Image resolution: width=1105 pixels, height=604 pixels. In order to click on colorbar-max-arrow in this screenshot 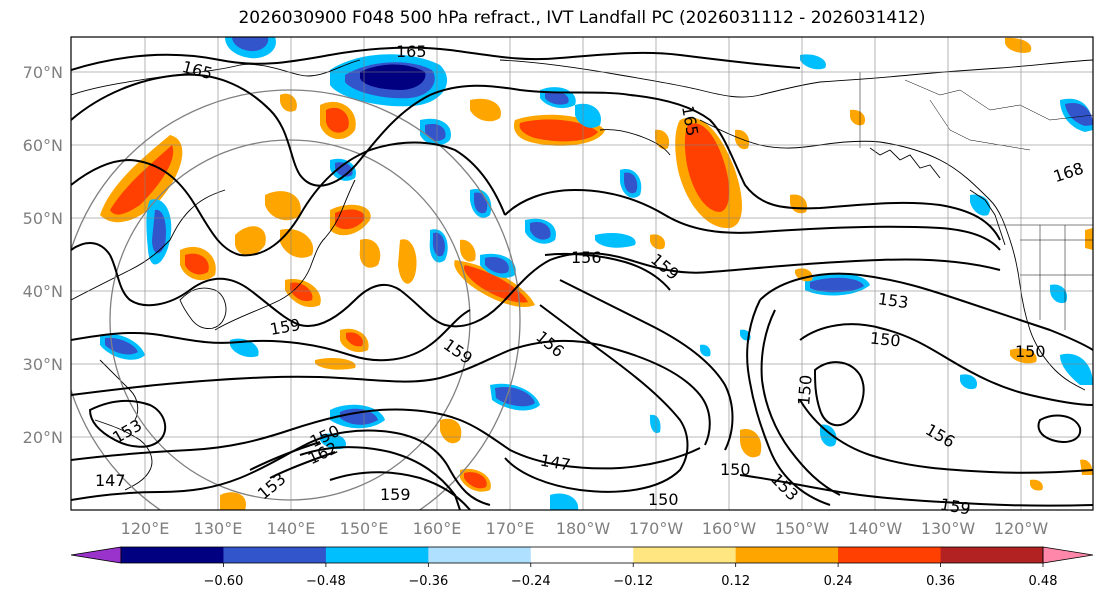, I will do `click(1068, 555)`.